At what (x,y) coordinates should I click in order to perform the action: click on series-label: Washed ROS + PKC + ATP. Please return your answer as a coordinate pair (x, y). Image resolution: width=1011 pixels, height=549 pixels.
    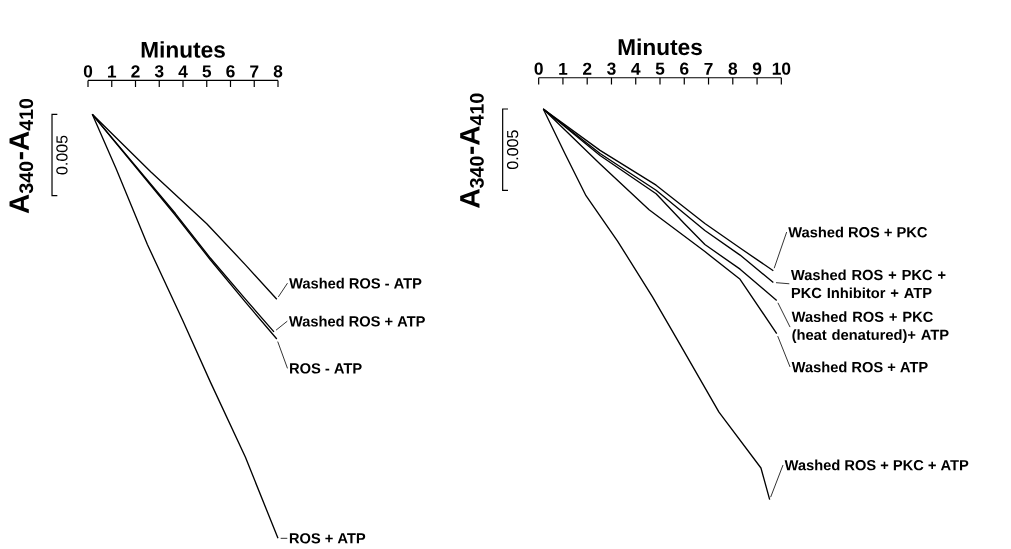
    Looking at the image, I should click on (876, 465).